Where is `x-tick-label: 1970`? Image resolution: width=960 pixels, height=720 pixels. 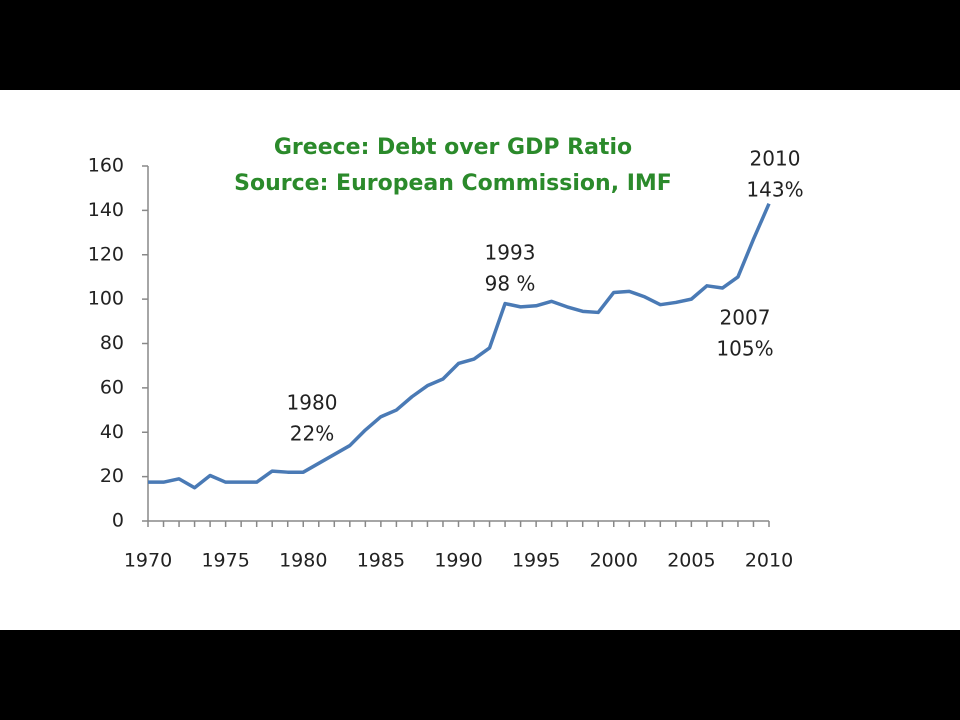
x-tick-label: 1970 is located at coordinates (148, 561).